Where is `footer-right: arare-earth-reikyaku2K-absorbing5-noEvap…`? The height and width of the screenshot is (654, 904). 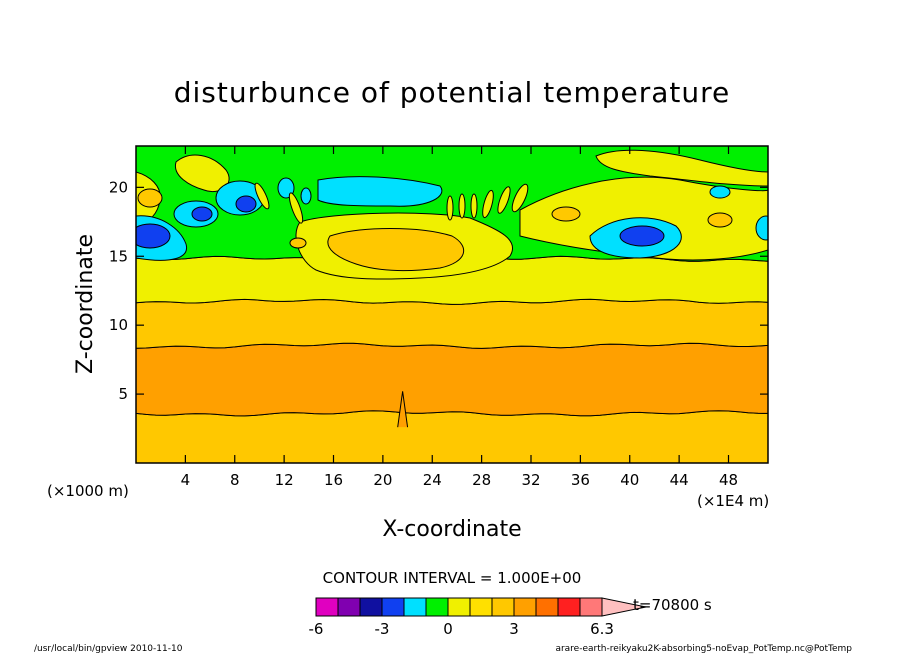
footer-right: arare-earth-reikyaku2K-absorbing5-noEvap… is located at coordinates (703, 649).